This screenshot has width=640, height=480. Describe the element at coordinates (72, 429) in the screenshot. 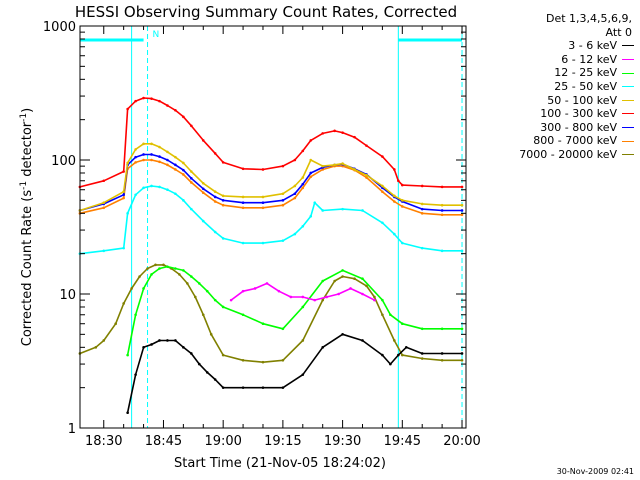

I see `y-tick-label: 1` at that location.